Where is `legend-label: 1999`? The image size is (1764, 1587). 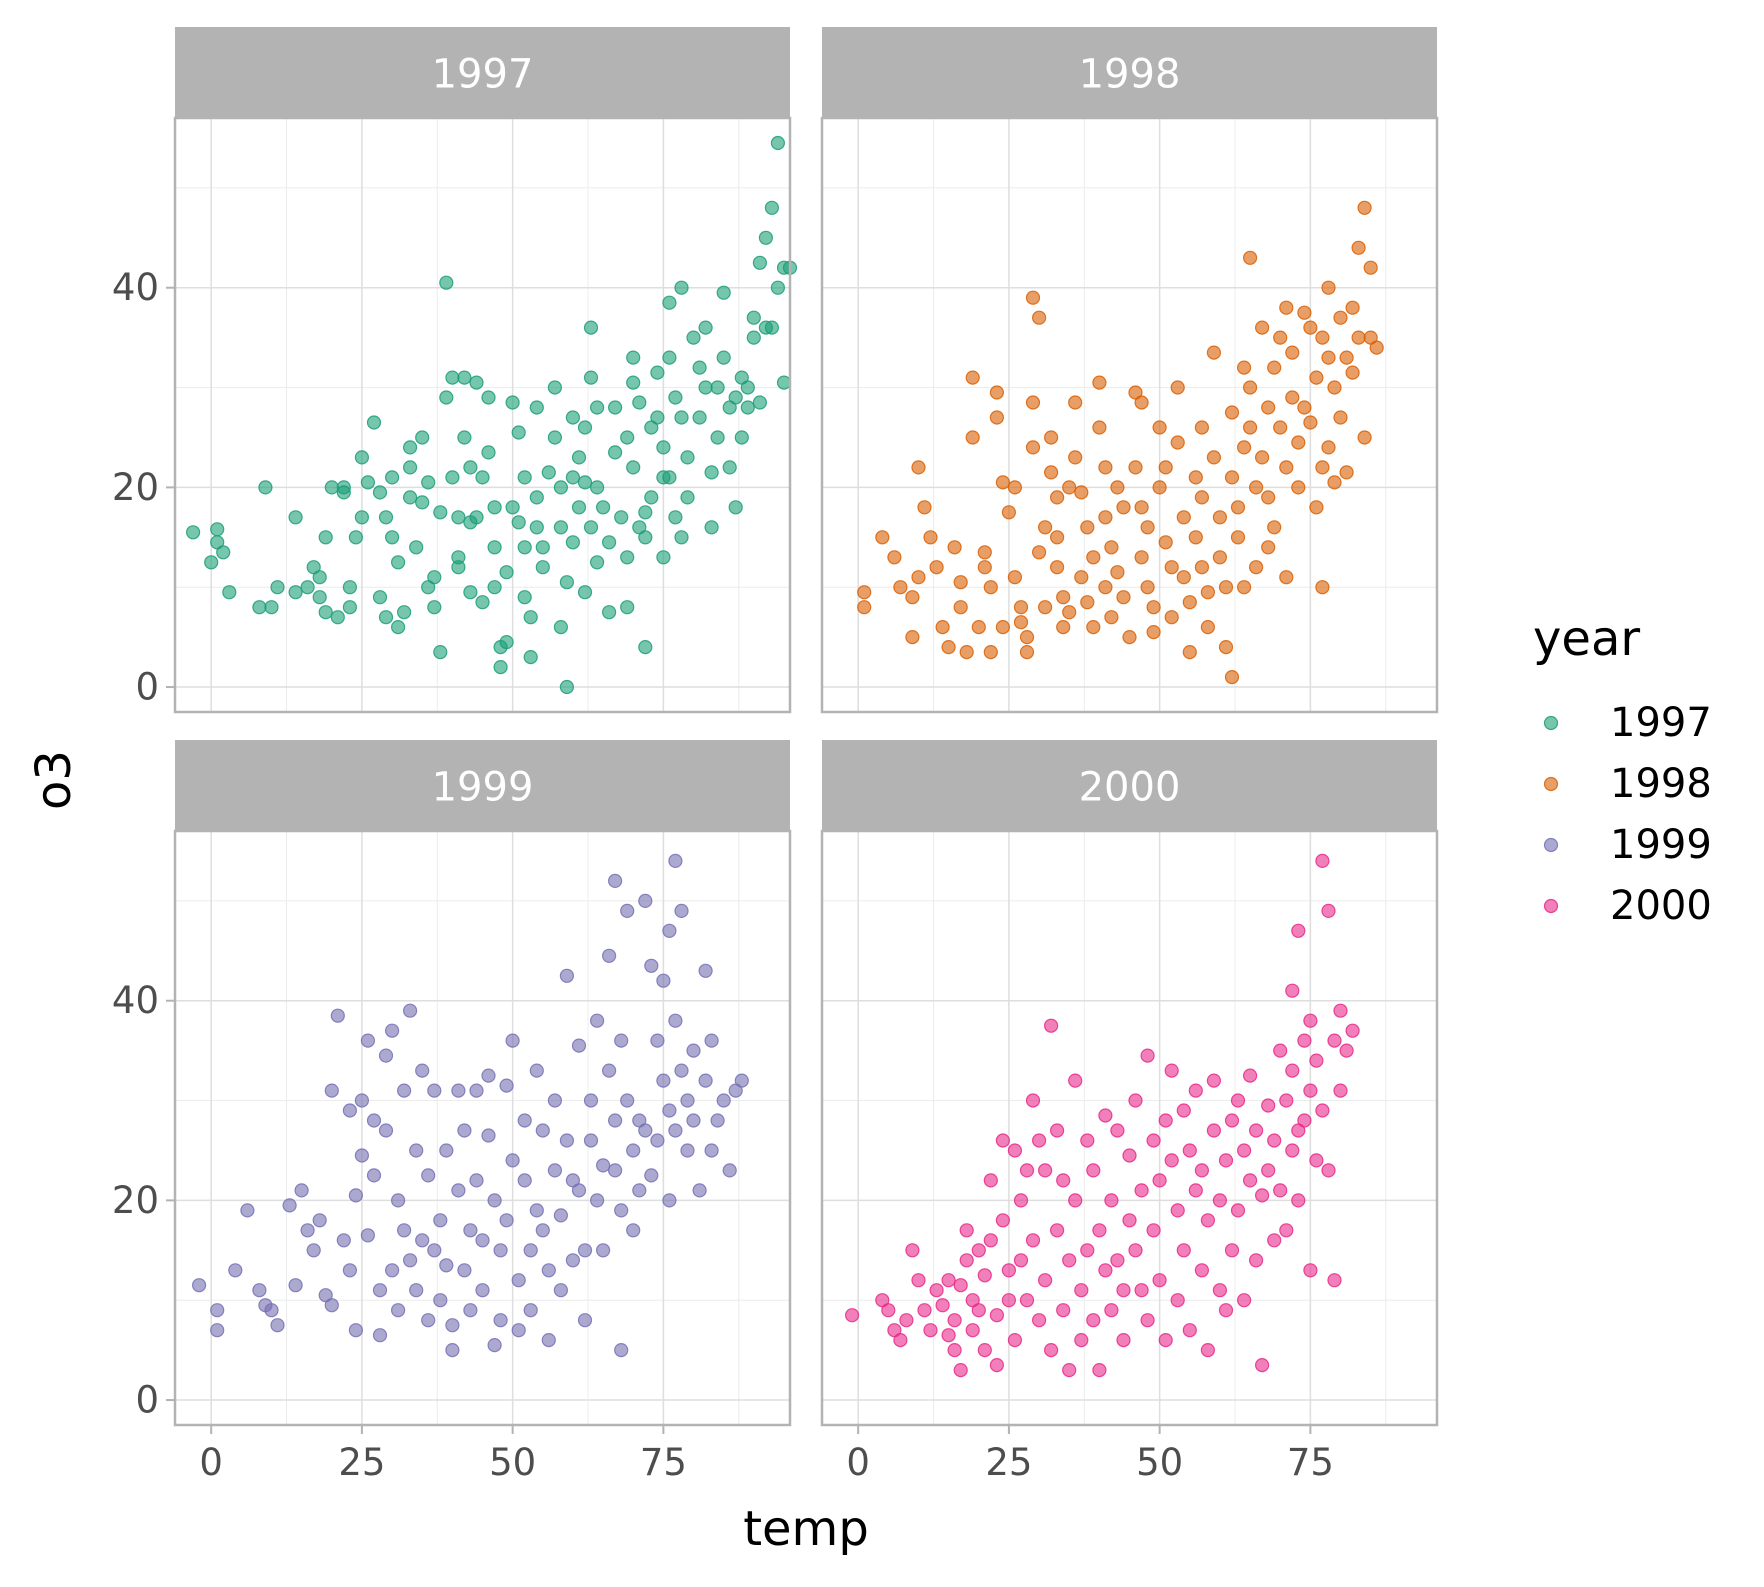 legend-label: 1999 is located at coordinates (1661, 845).